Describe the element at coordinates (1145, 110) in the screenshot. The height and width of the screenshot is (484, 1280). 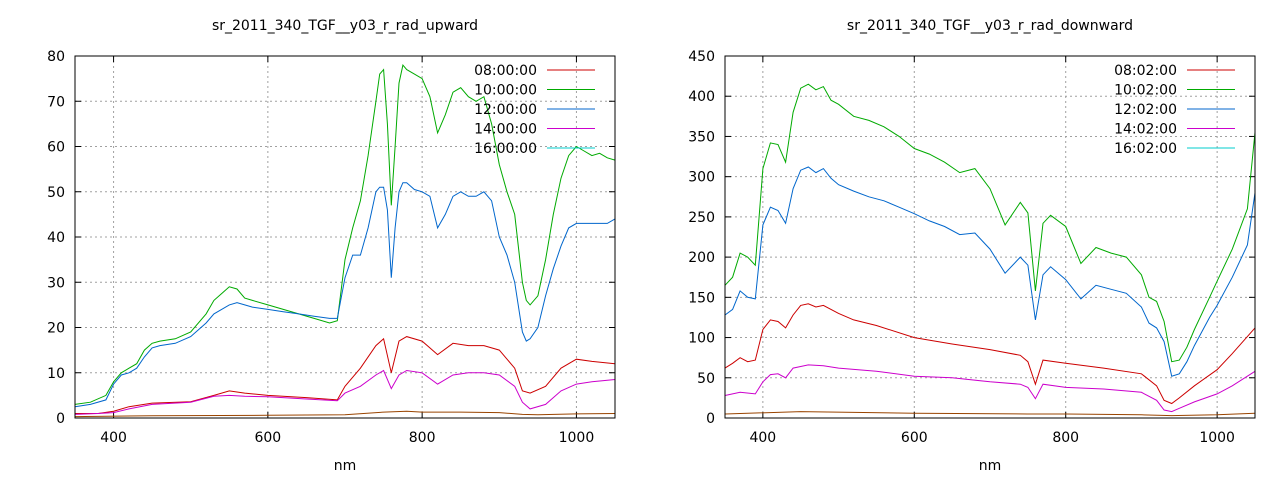
I see `legend-label: 12:02:00` at that location.